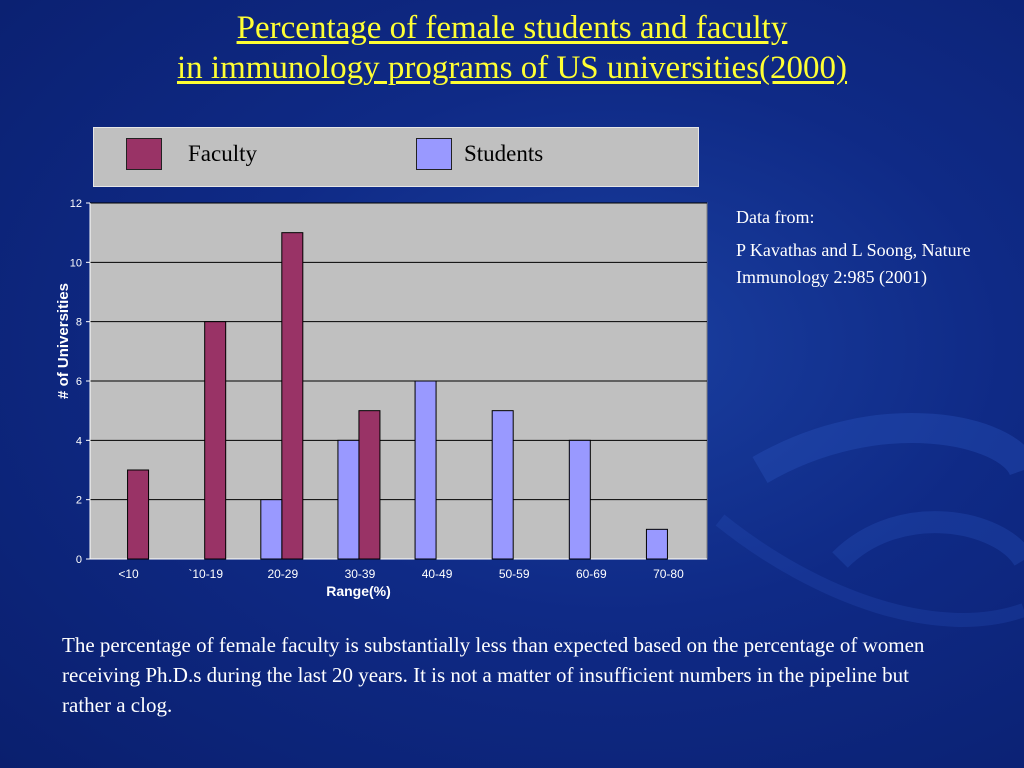 This screenshot has width=1024, height=768. I want to click on y-tick-label: 6, so click(79, 382).